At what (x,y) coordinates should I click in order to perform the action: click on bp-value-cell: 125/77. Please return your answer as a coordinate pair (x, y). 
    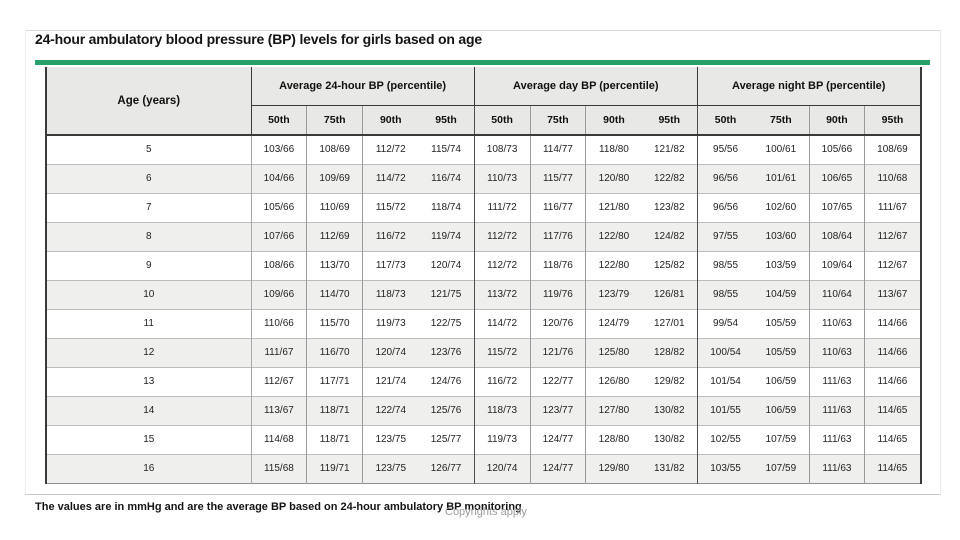
    Looking at the image, I should click on (446, 439).